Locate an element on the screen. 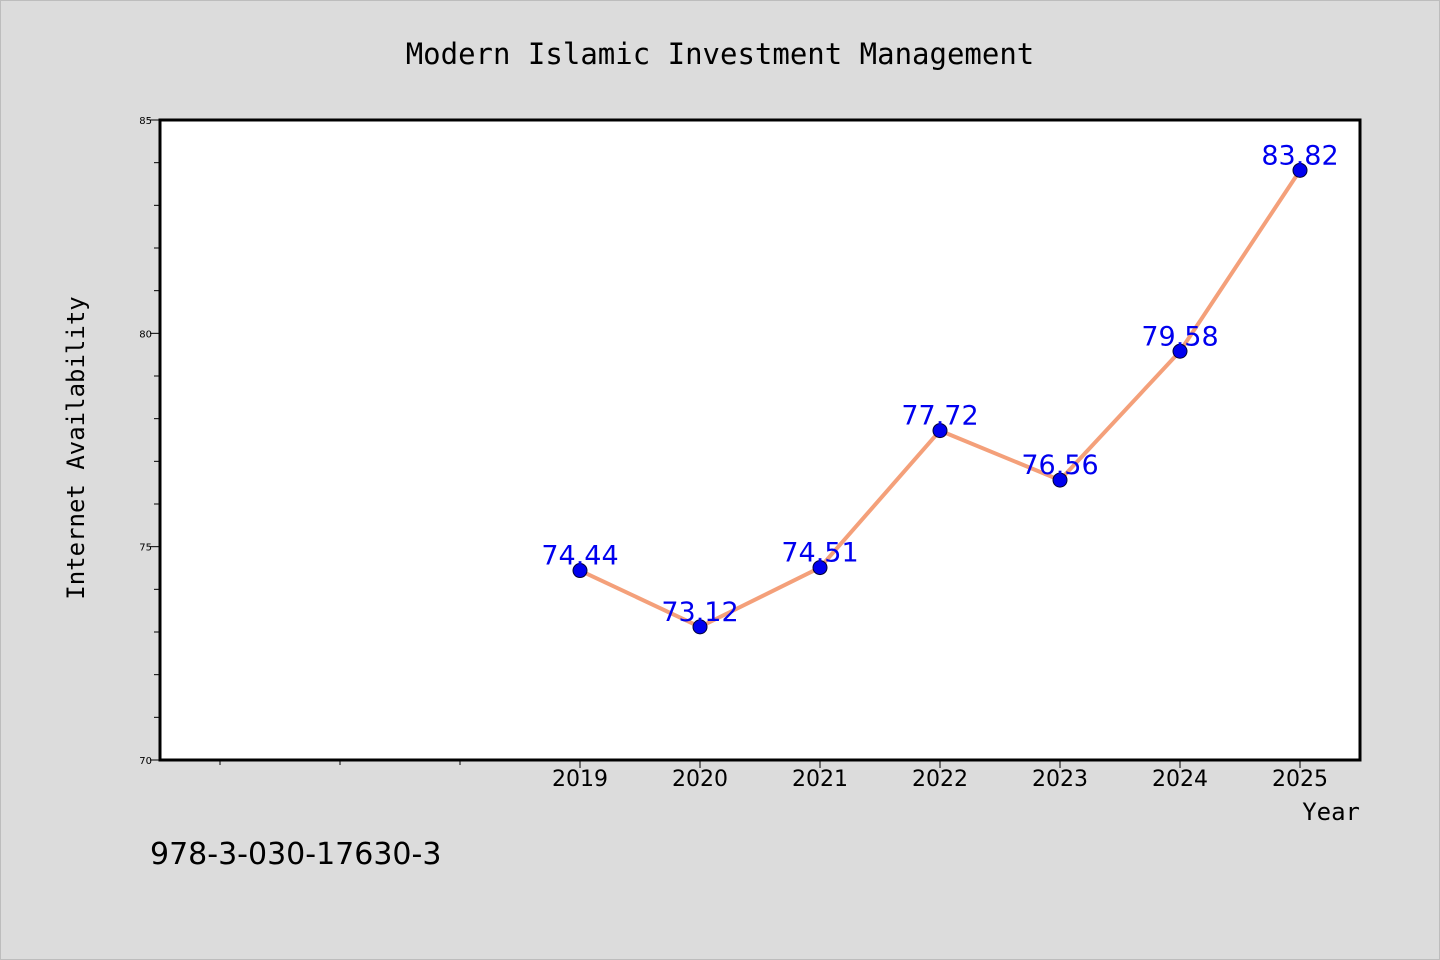 Image resolution: width=1440 pixels, height=960 pixels. data-label: 79.58 is located at coordinates (1179, 336).